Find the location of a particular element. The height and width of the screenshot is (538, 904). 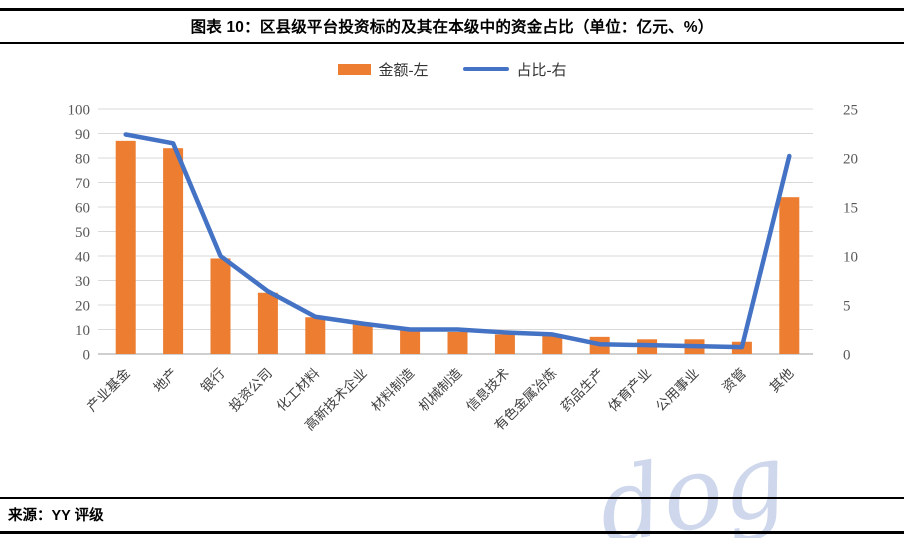

line-series-swatch is located at coordinates (485, 69).